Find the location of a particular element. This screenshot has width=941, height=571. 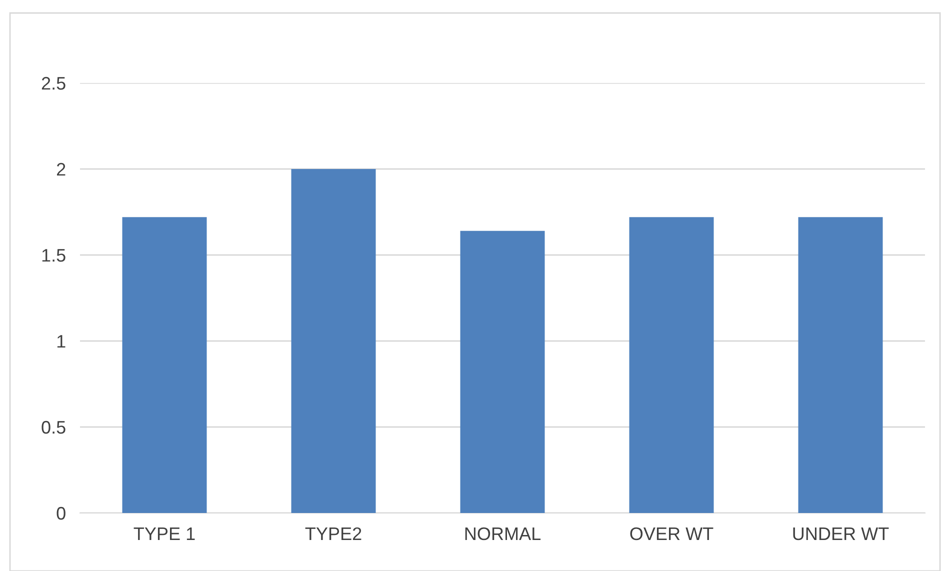

x-tick-label: OVER WT is located at coordinates (672, 533).